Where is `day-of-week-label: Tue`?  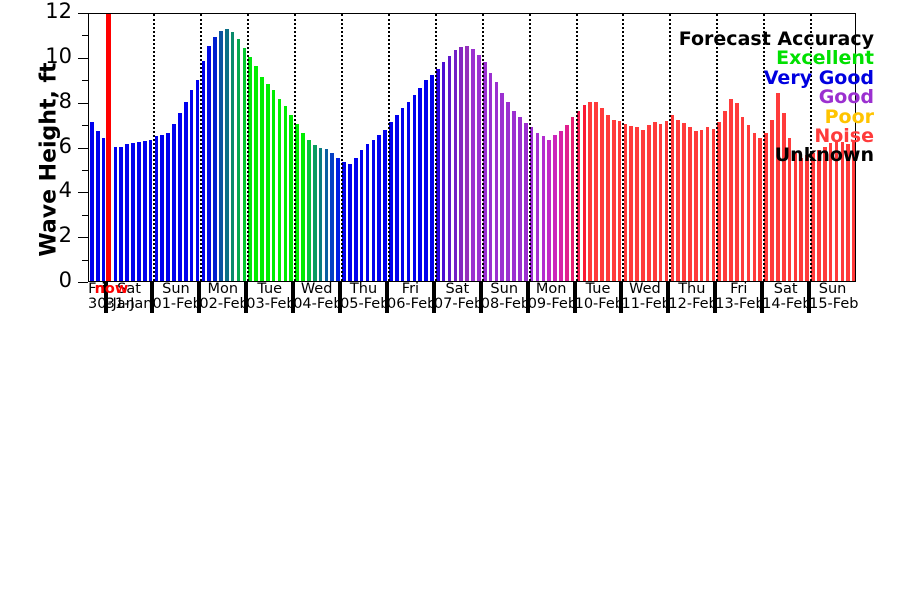
day-of-week-label: Tue is located at coordinates (598, 289).